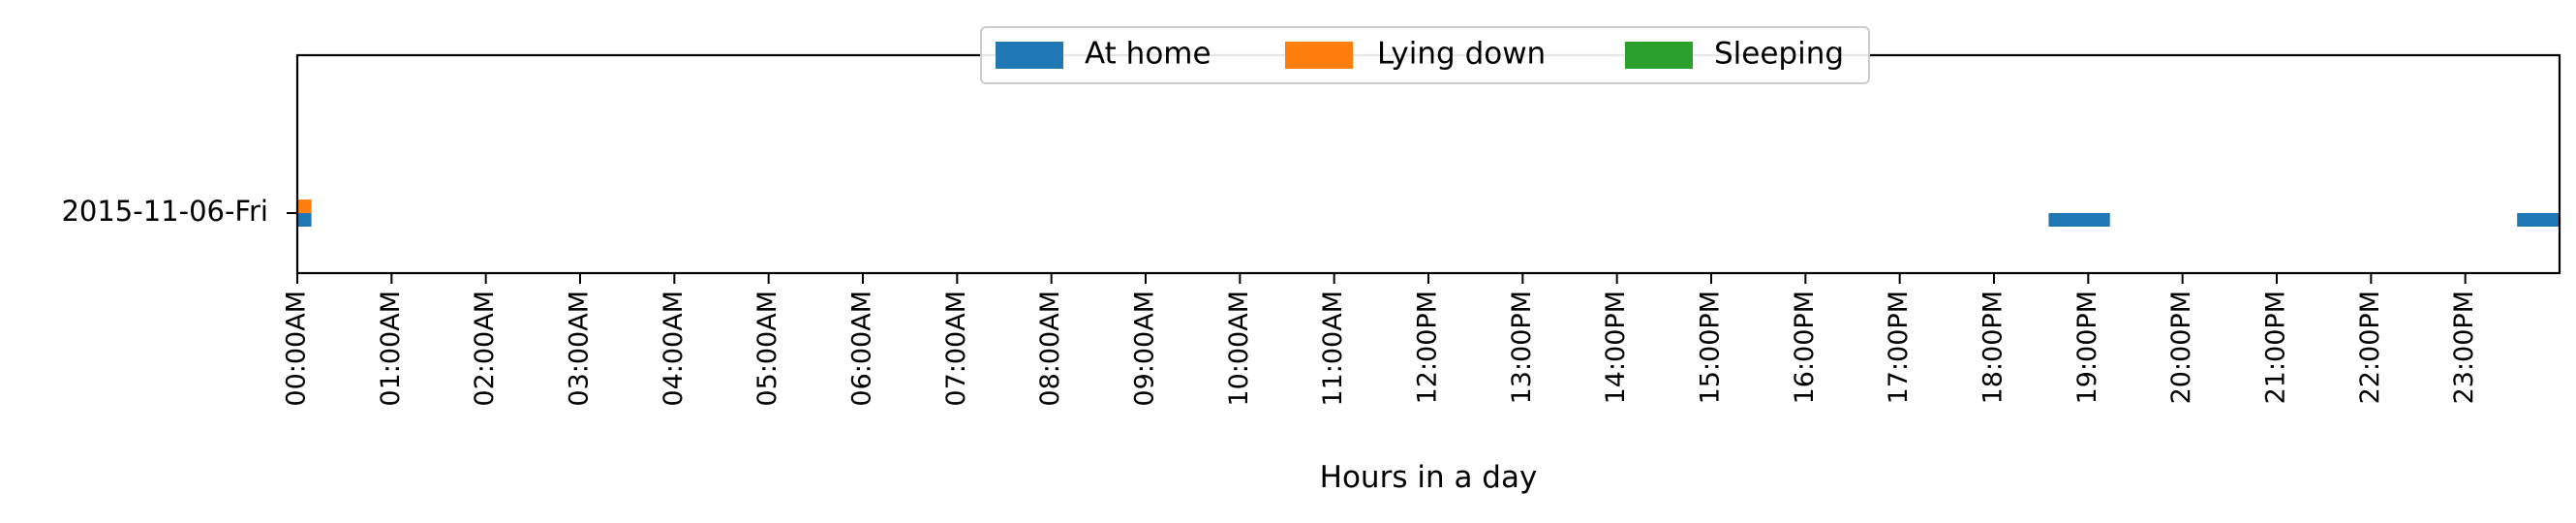  Describe the element at coordinates (2464, 347) in the screenshot. I see `x-tick-label-23: 23:00PM` at that location.